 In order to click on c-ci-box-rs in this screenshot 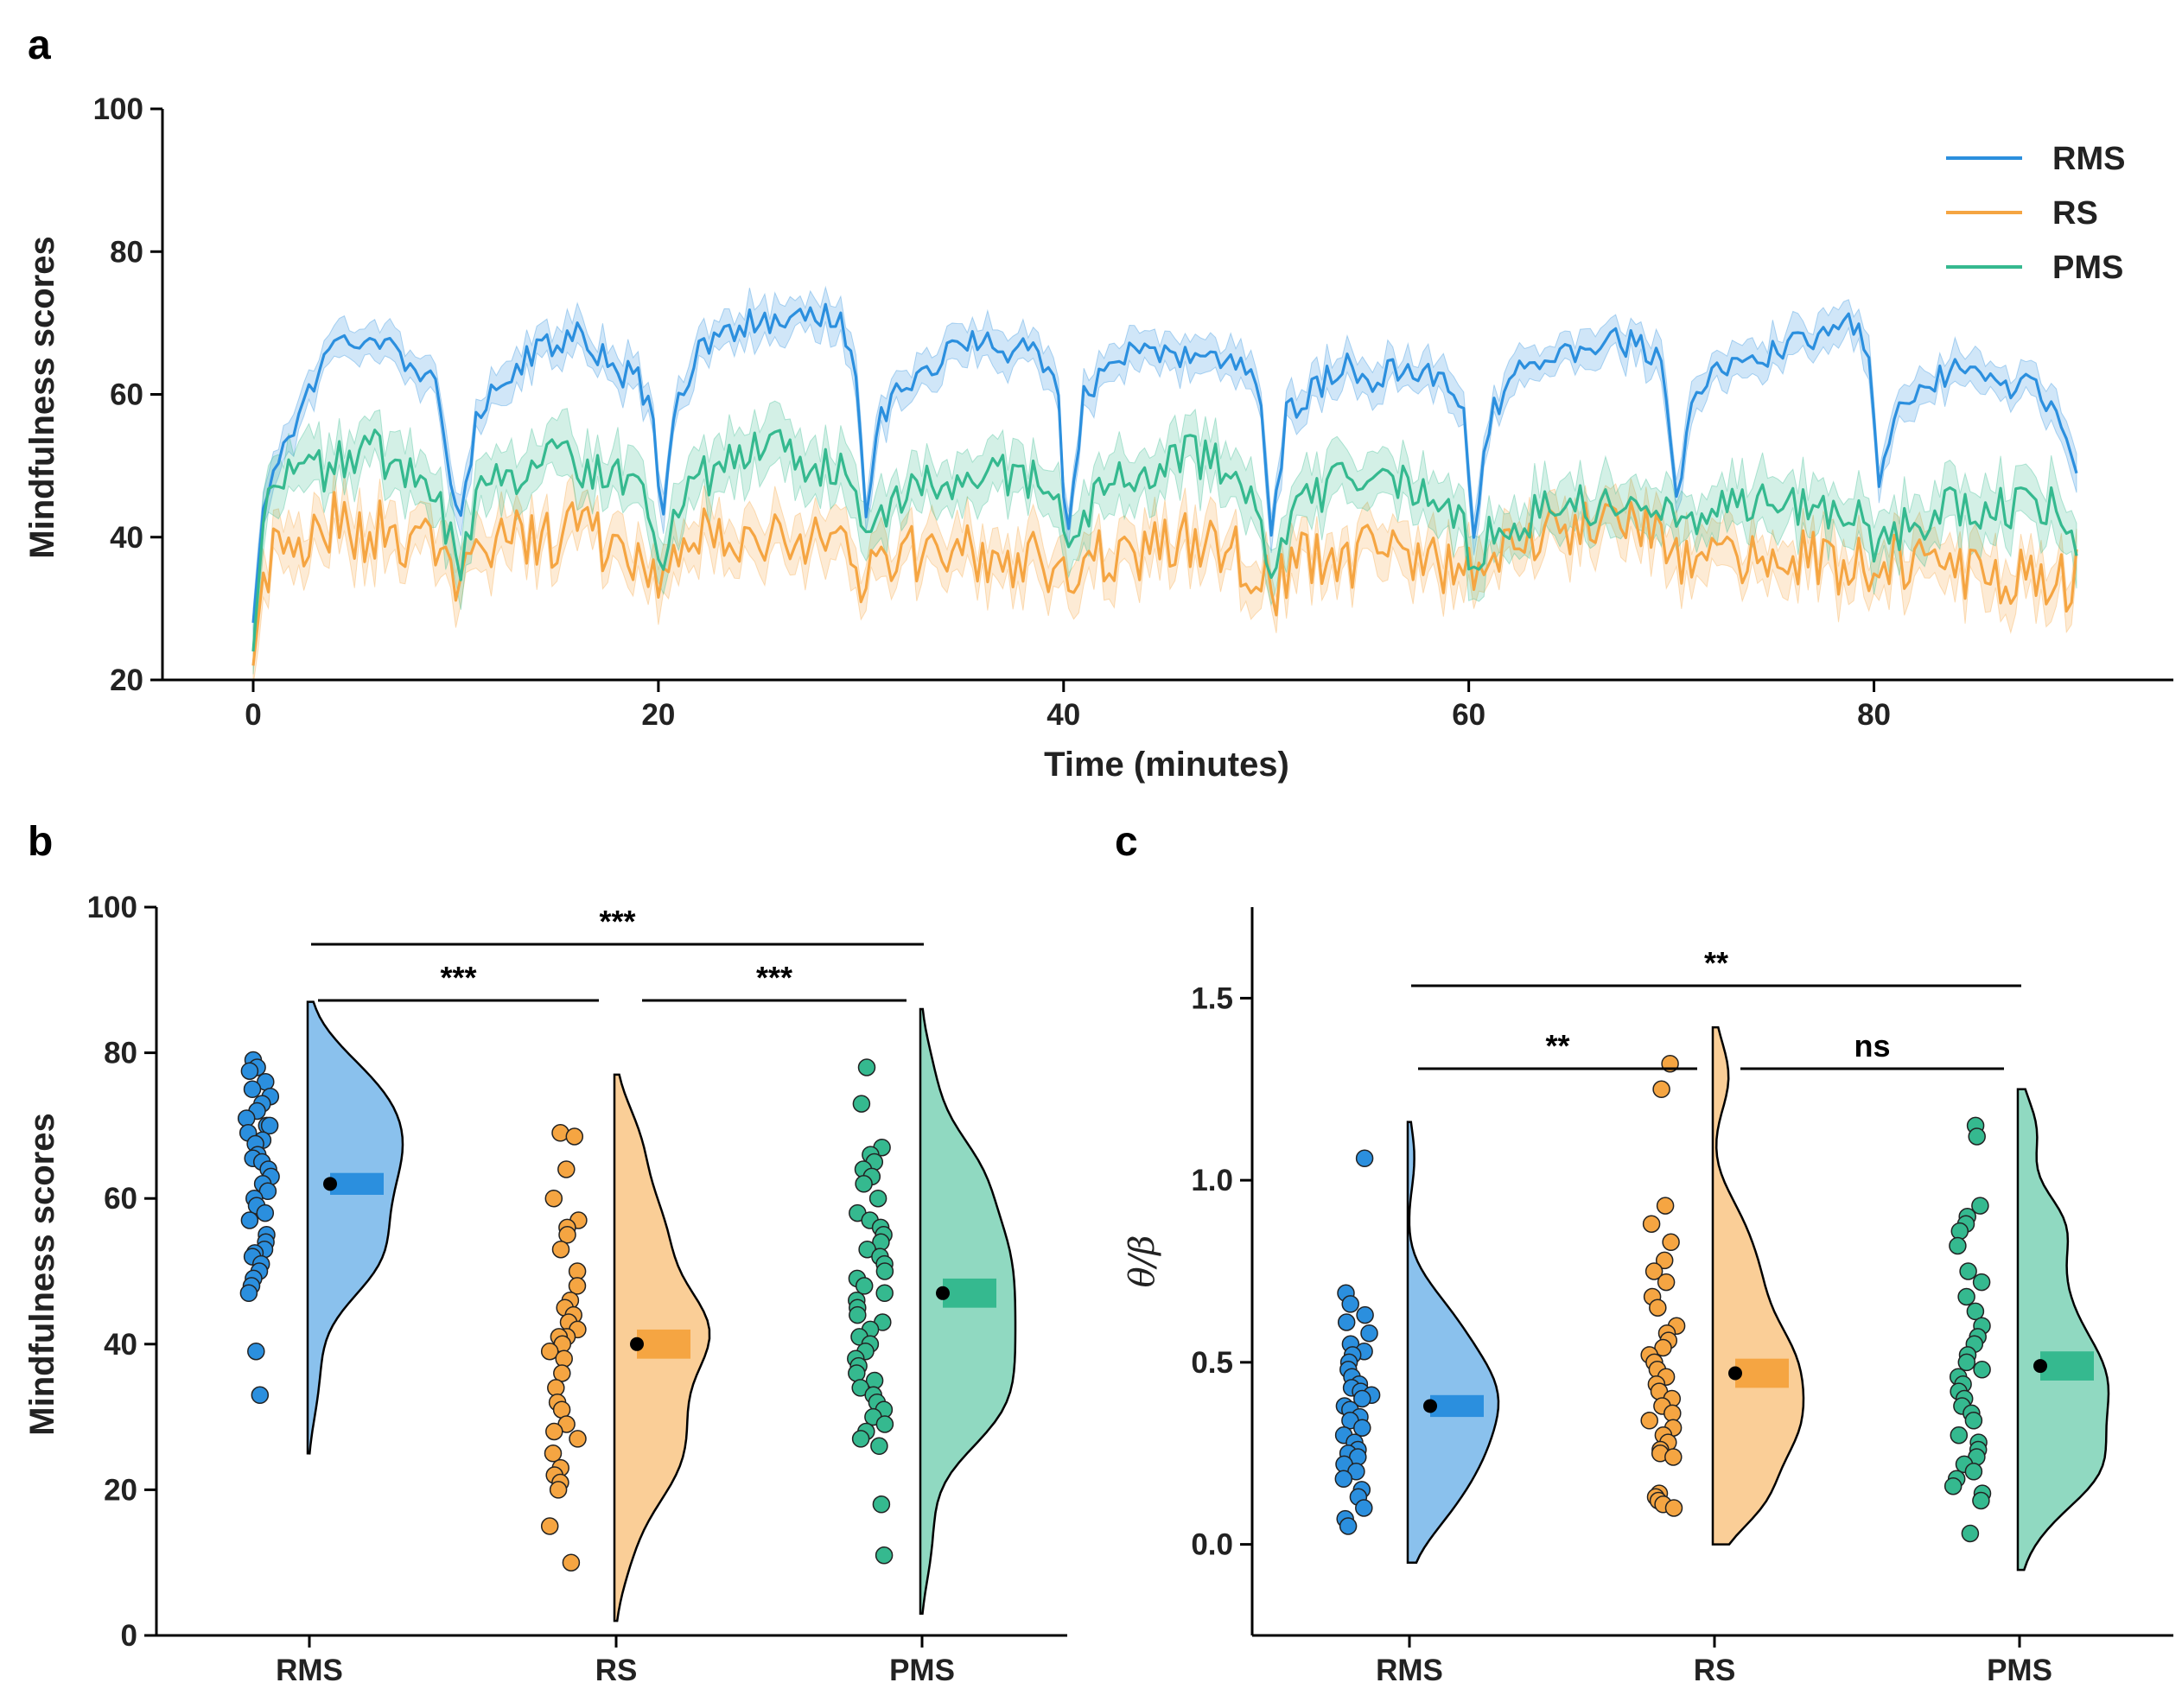, I will do `click(1762, 1373)`.